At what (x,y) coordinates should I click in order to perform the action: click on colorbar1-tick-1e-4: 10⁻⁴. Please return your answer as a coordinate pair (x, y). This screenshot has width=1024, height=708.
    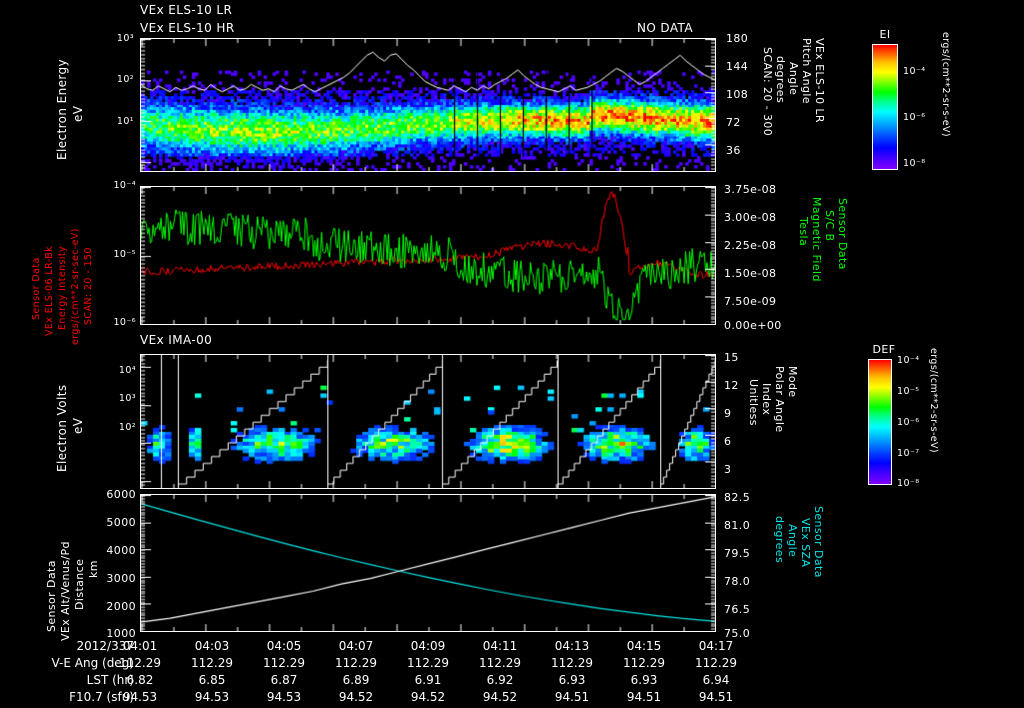
    Looking at the image, I should click on (914, 71).